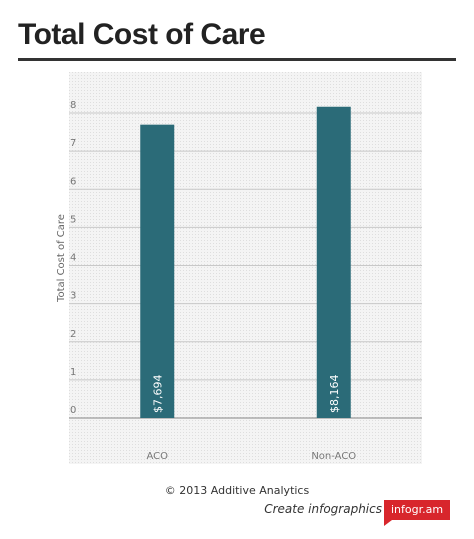  What do you see at coordinates (388, 523) in the screenshot?
I see `badge-tail-shape` at bounding box center [388, 523].